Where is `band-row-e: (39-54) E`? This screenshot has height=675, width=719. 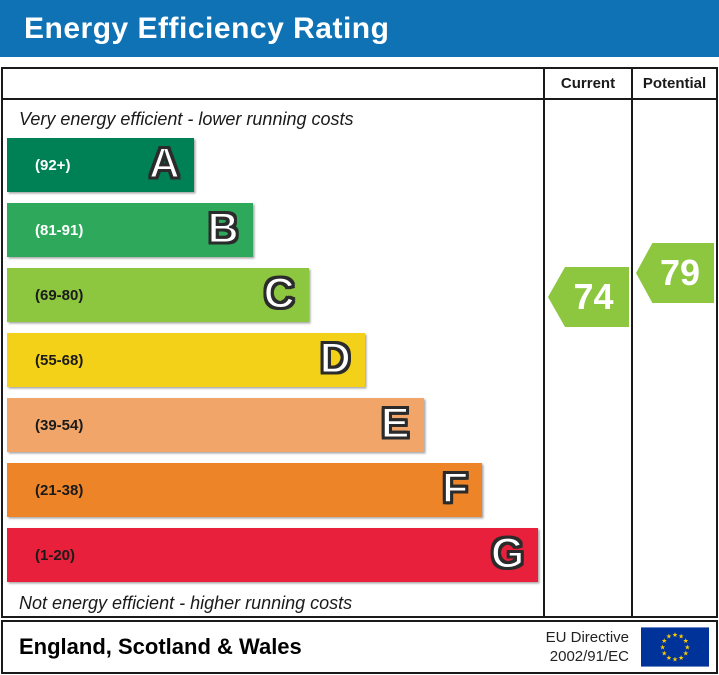 band-row-e: (39-54) E is located at coordinates (274, 425).